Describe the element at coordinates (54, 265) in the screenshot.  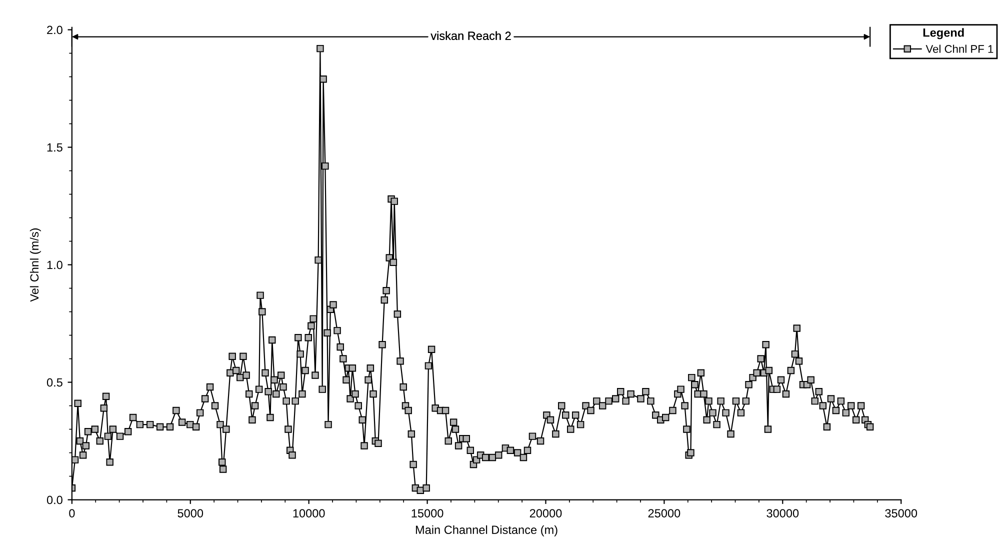
I see `y-tick-label: 1.0` at that location.